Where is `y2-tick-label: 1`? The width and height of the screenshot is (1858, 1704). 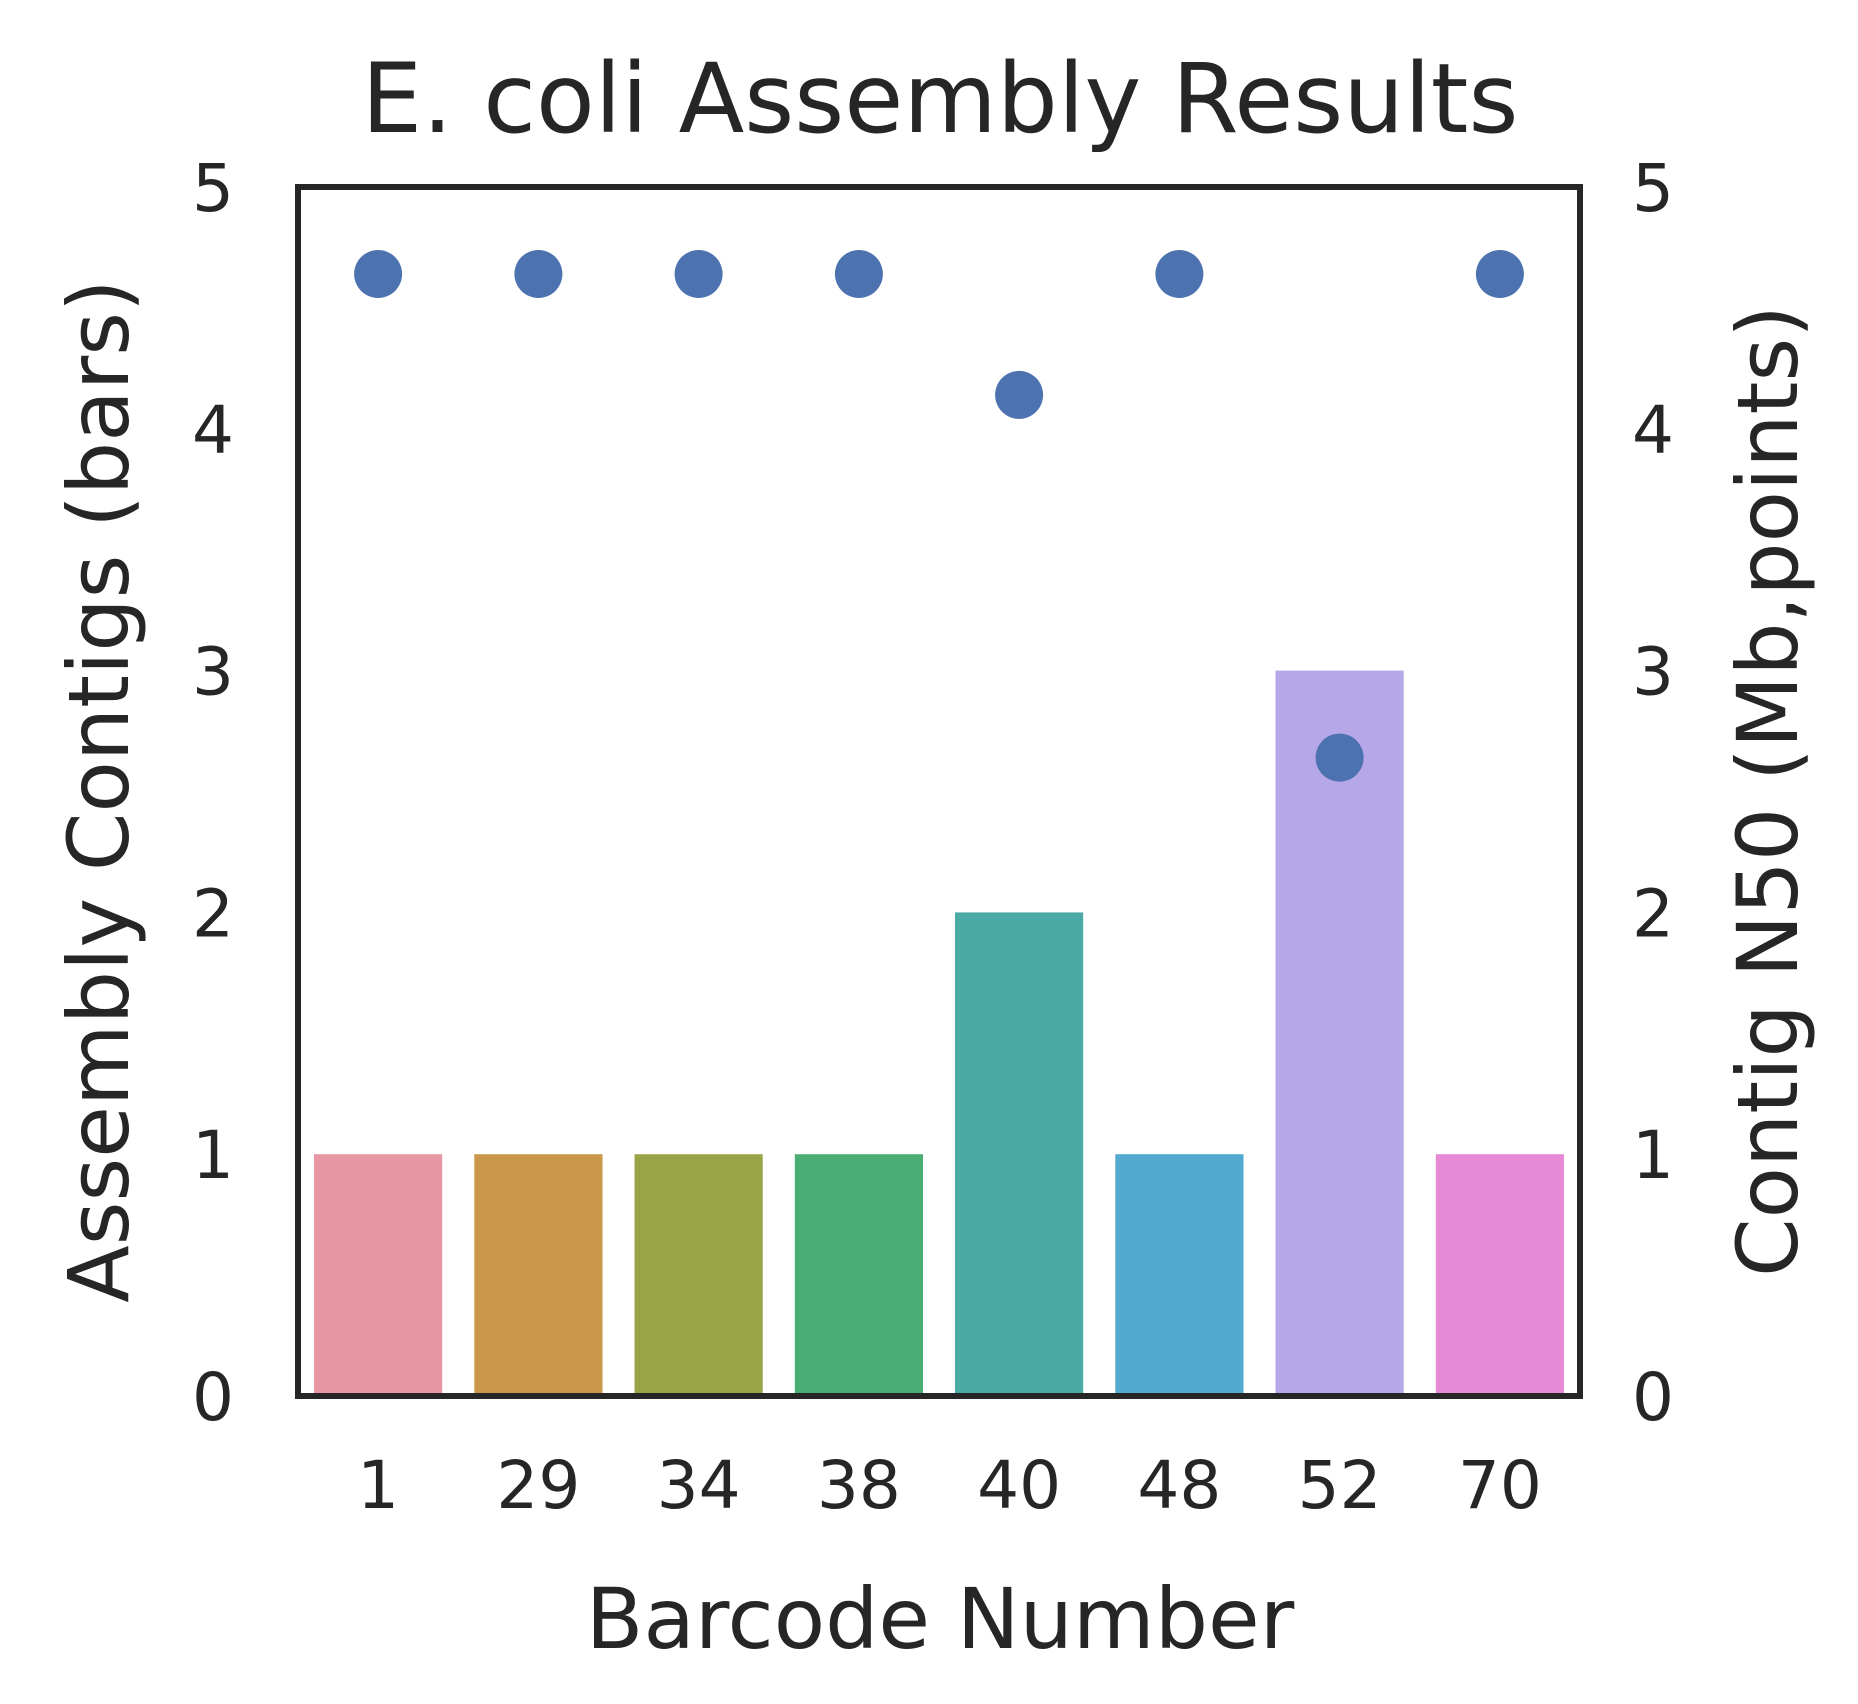
y2-tick-label: 1 is located at coordinates (1653, 1155).